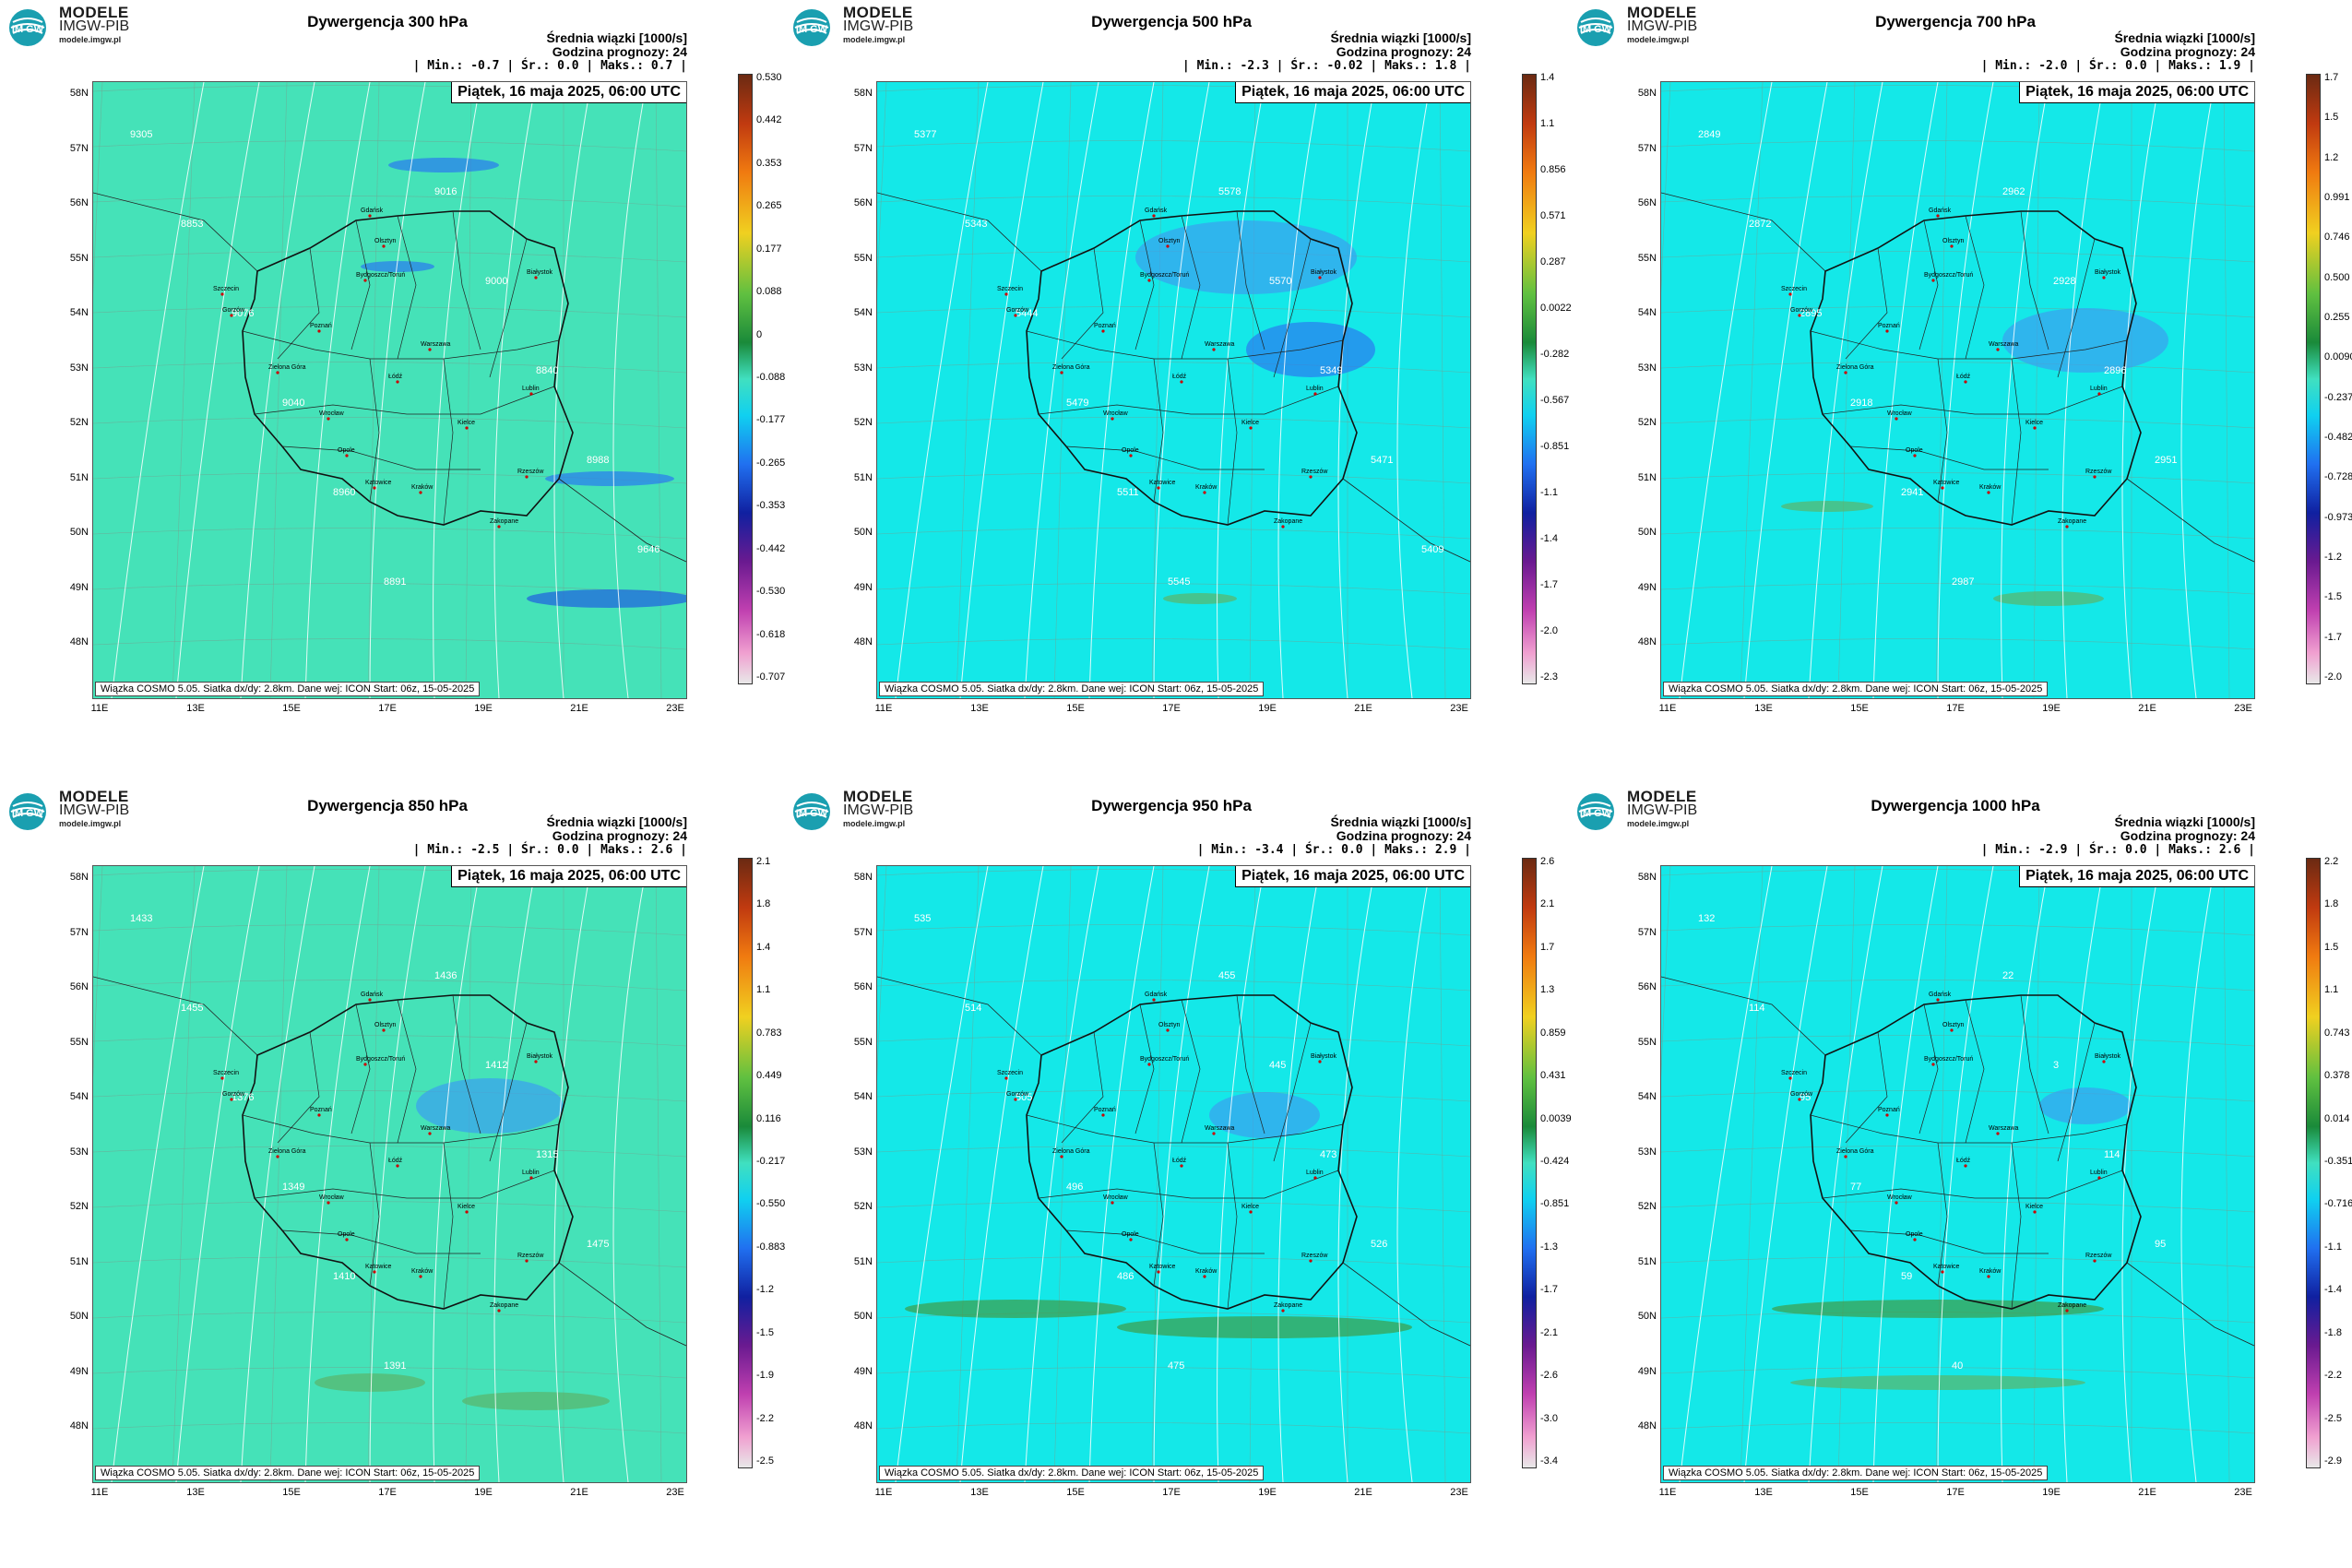 This screenshot has width=2352, height=1568. I want to click on city-marker: Kielce, so click(466, 425).